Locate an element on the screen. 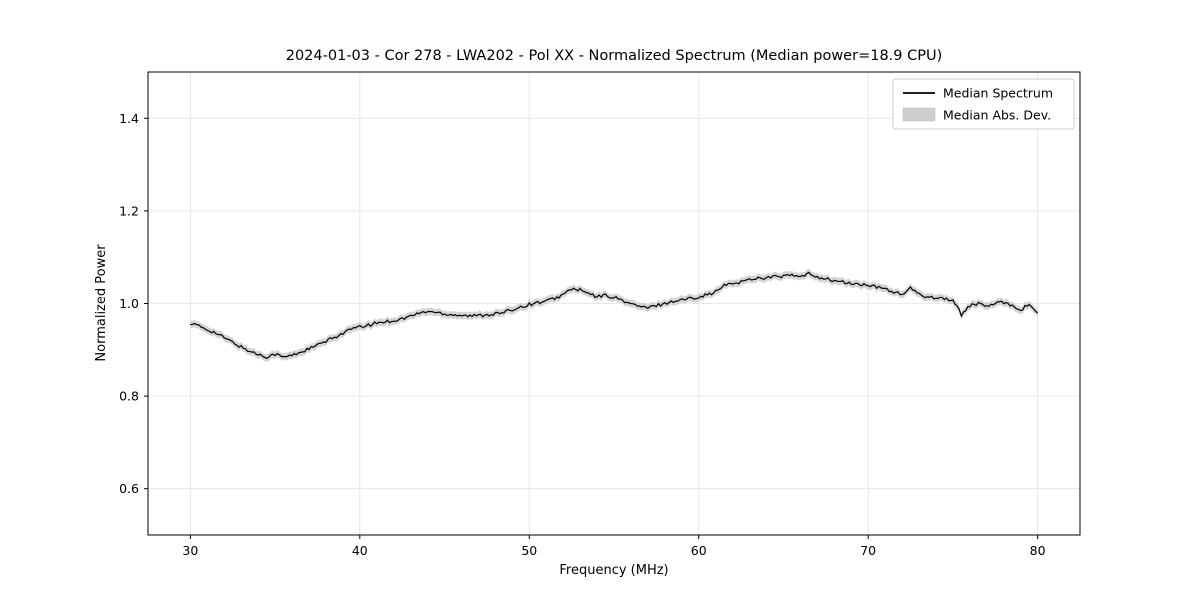 This screenshot has height=600, width=1200. x-axis-label: Frequency (MHz) is located at coordinates (613, 570).